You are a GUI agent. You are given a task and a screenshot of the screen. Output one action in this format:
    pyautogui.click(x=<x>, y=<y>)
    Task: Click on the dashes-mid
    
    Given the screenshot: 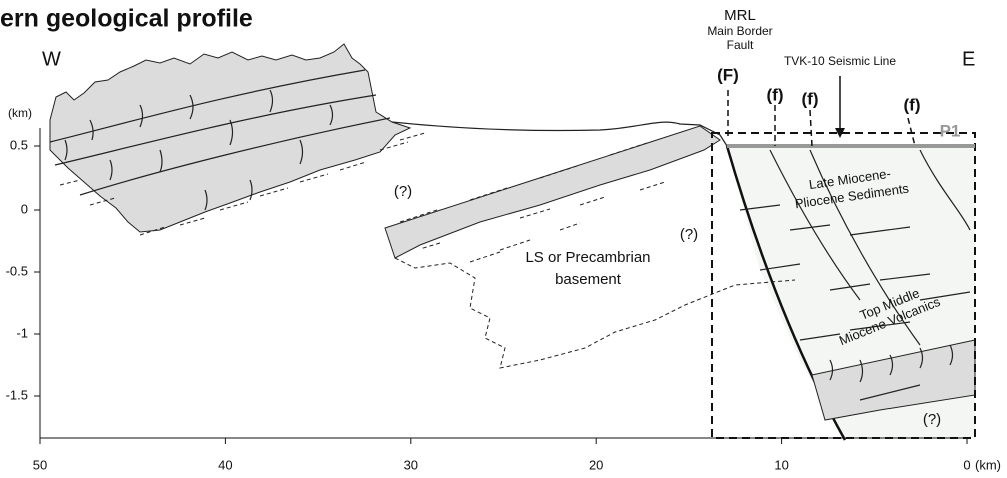 What is the action you would take?
    pyautogui.click(x=532, y=202)
    